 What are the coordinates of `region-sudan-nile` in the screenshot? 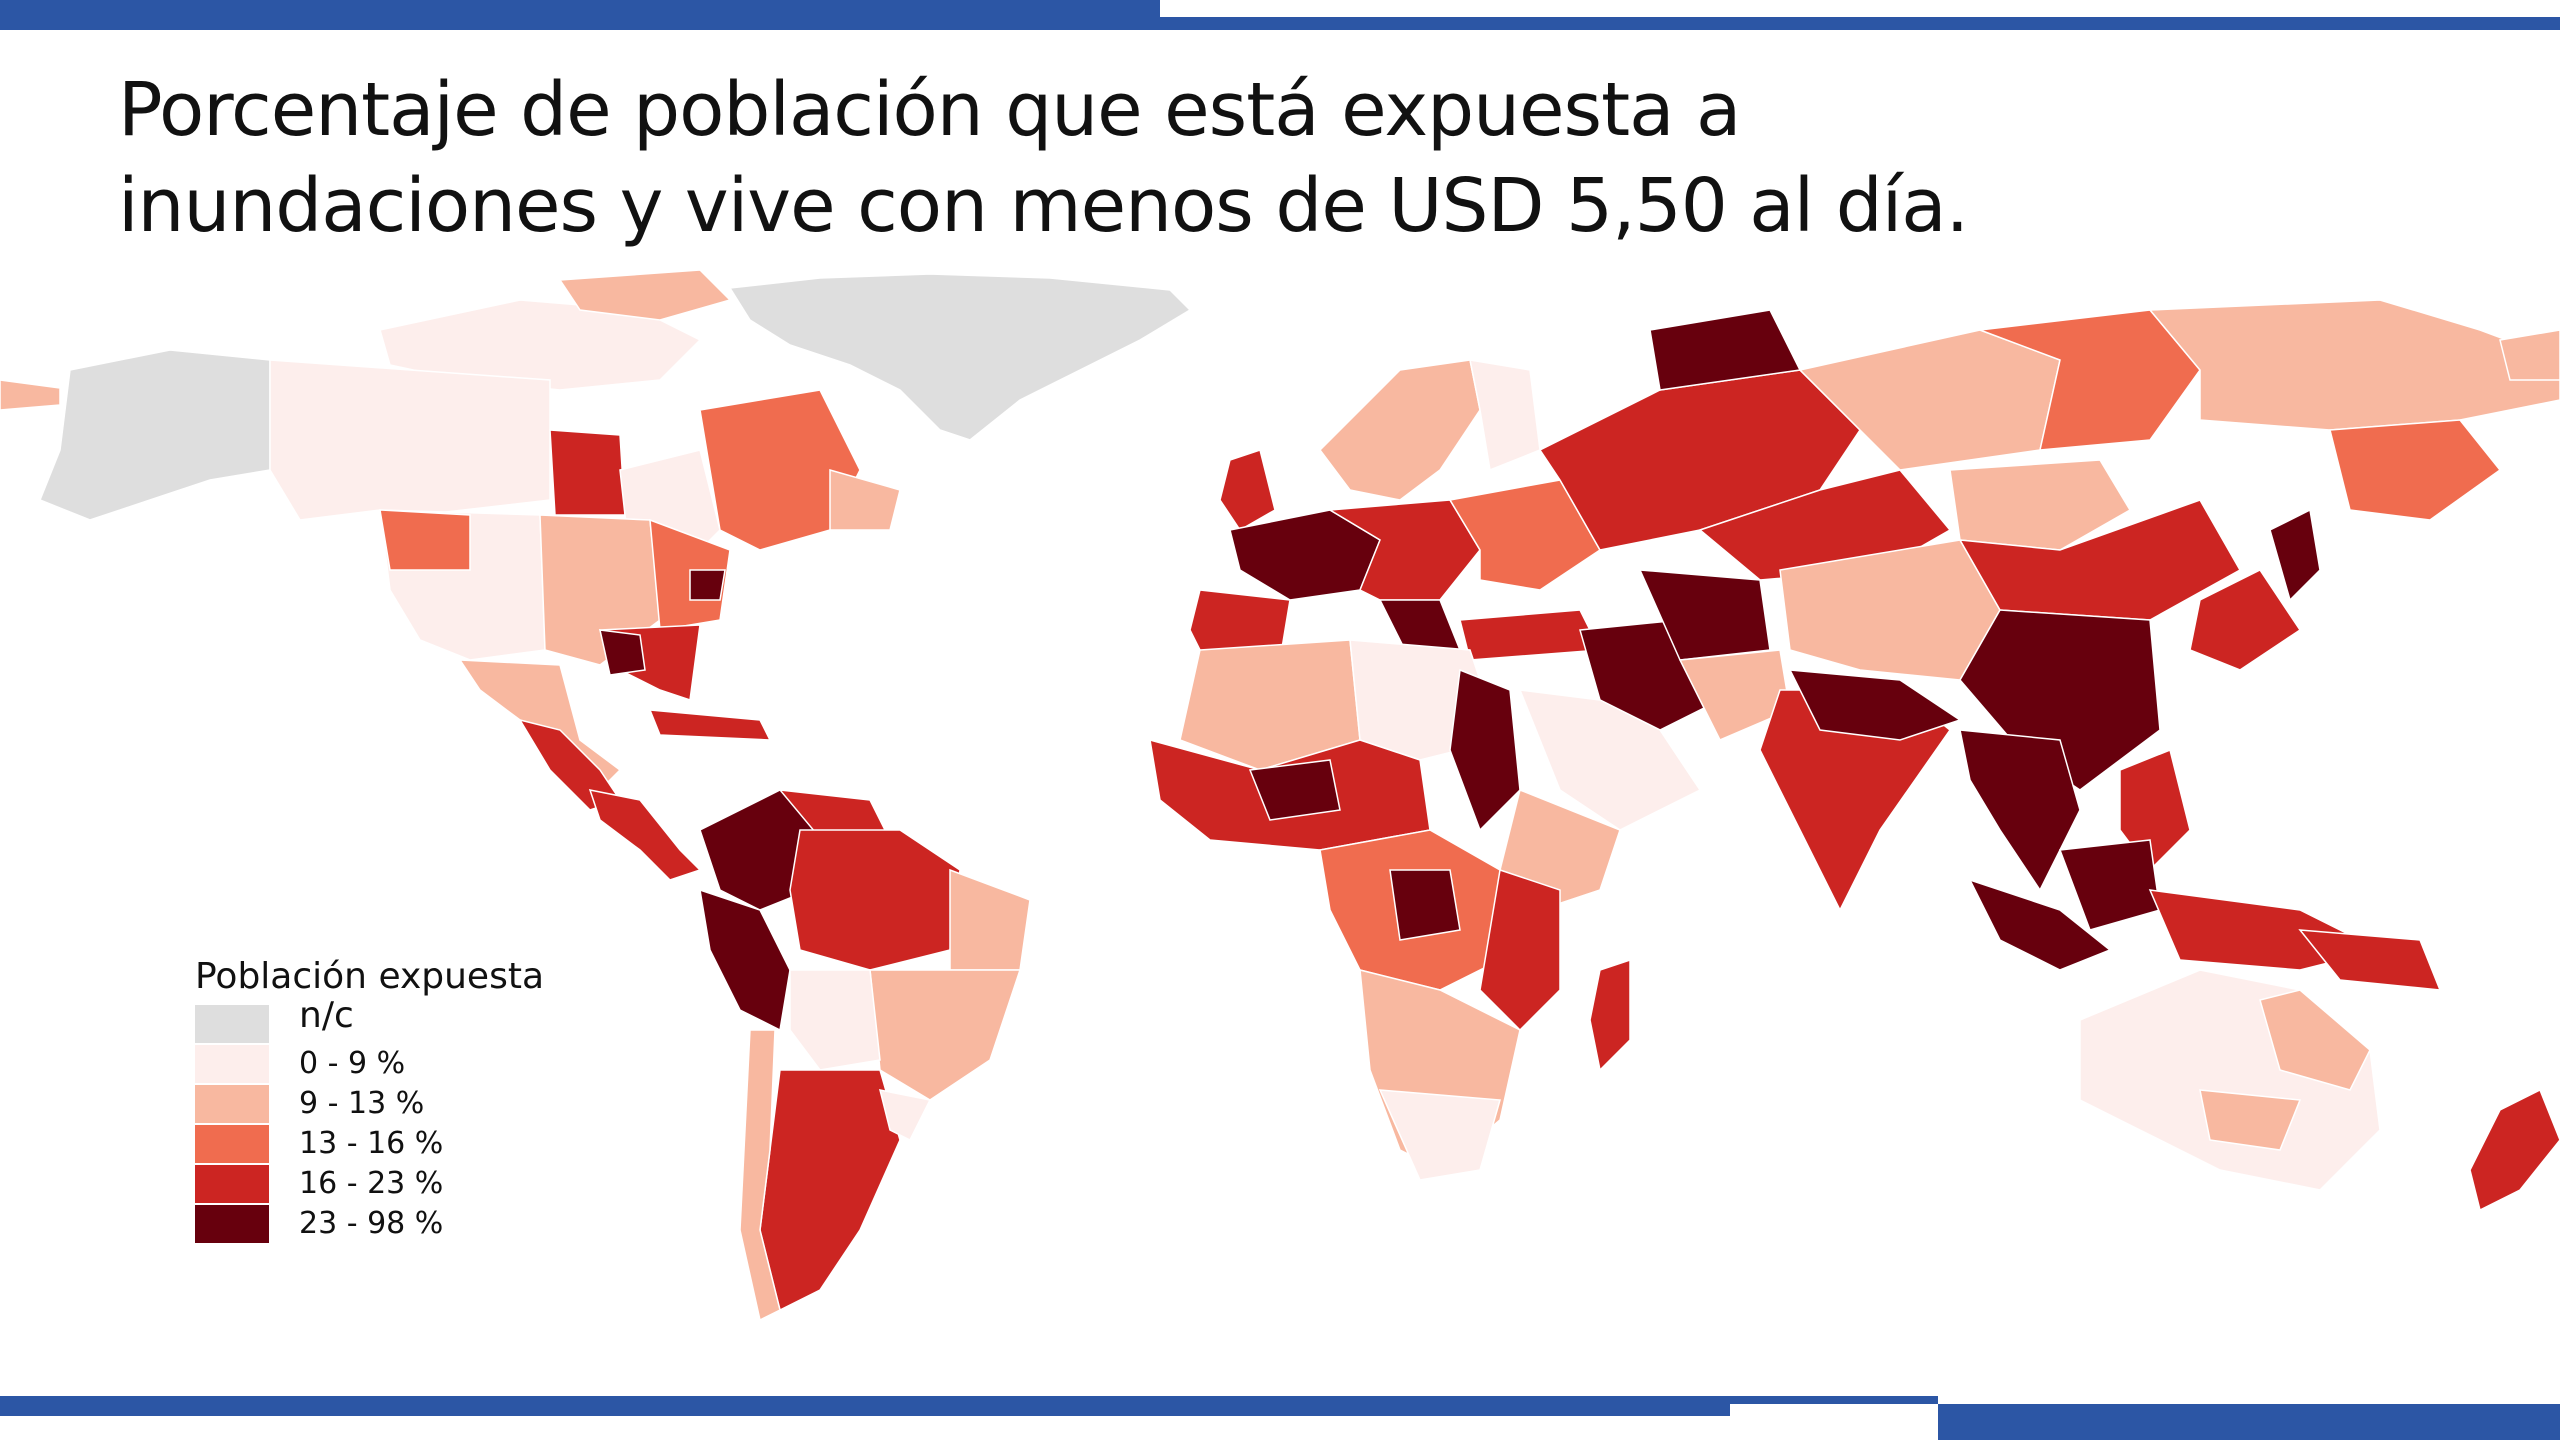 It's located at (1485, 750).